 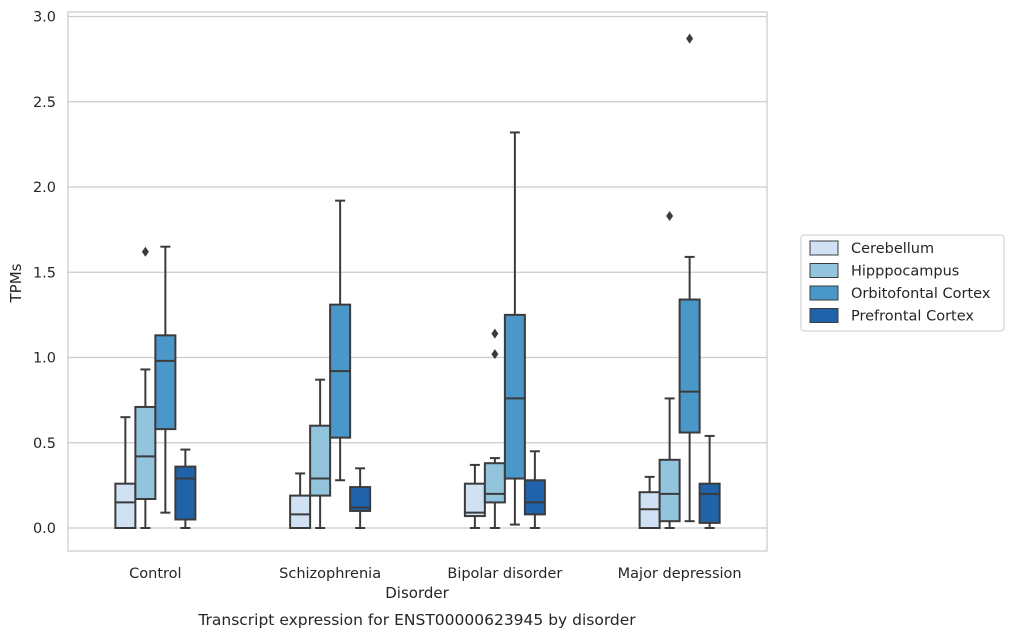 I want to click on legend-label: Hipppocampus, so click(x=905, y=272).